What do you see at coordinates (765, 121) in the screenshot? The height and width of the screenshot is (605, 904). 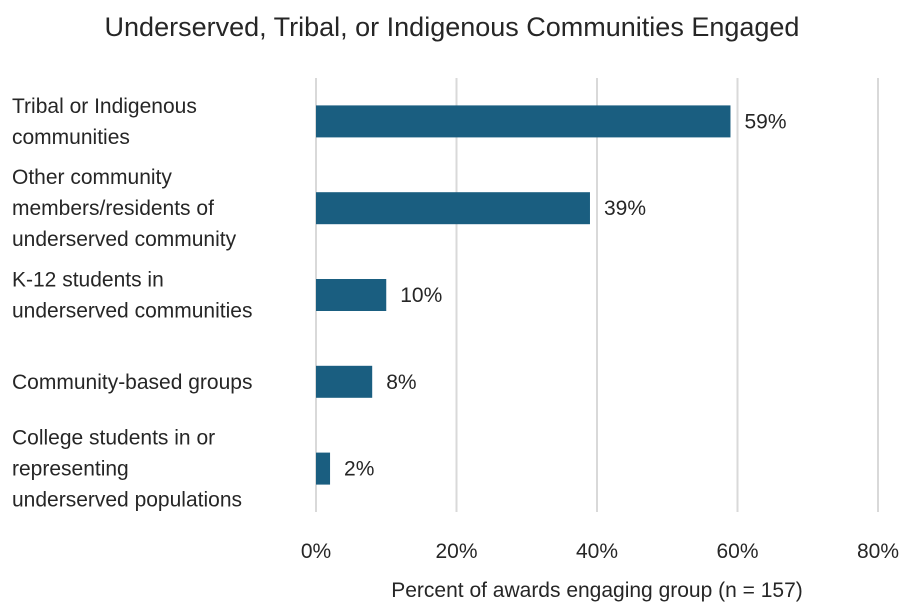 I see `data-label: 59%` at bounding box center [765, 121].